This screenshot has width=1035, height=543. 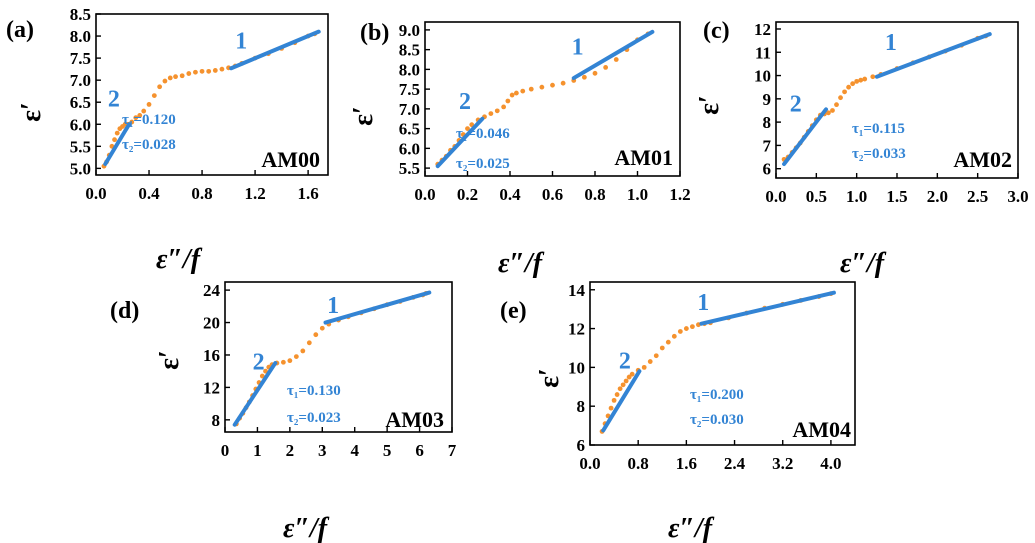 What do you see at coordinates (290, 450) in the screenshot?
I see `panel-d-xtick-label: 2` at bounding box center [290, 450].